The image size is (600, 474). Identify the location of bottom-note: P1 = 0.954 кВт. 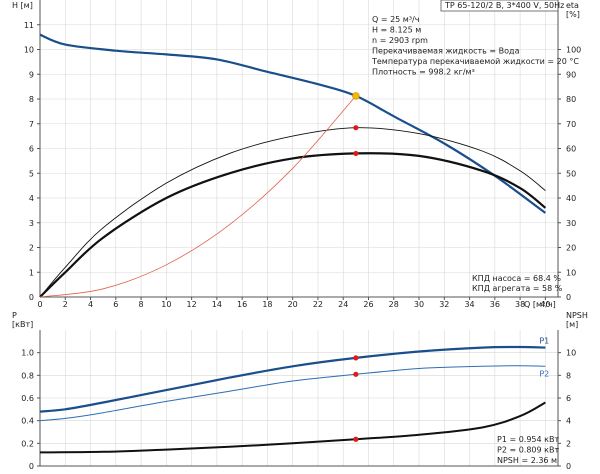
(528, 439).